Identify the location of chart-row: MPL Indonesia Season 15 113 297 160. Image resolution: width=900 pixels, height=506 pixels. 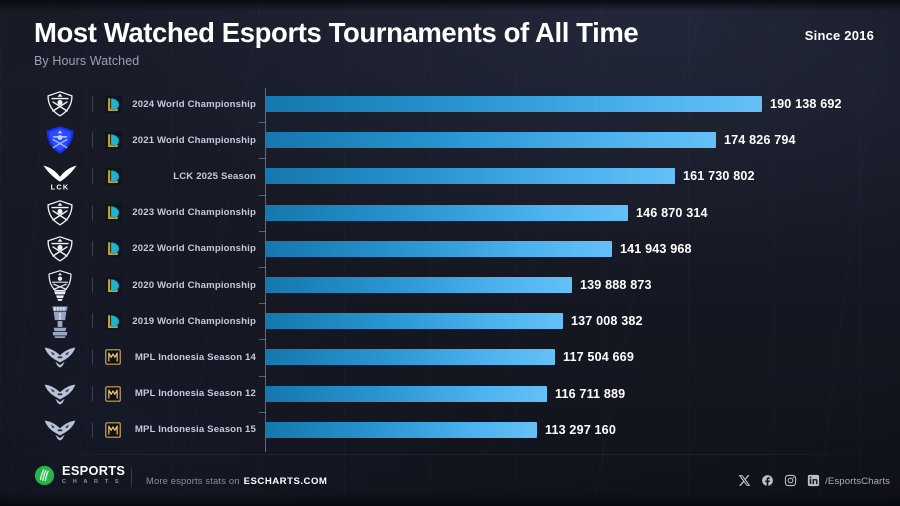
(450, 429).